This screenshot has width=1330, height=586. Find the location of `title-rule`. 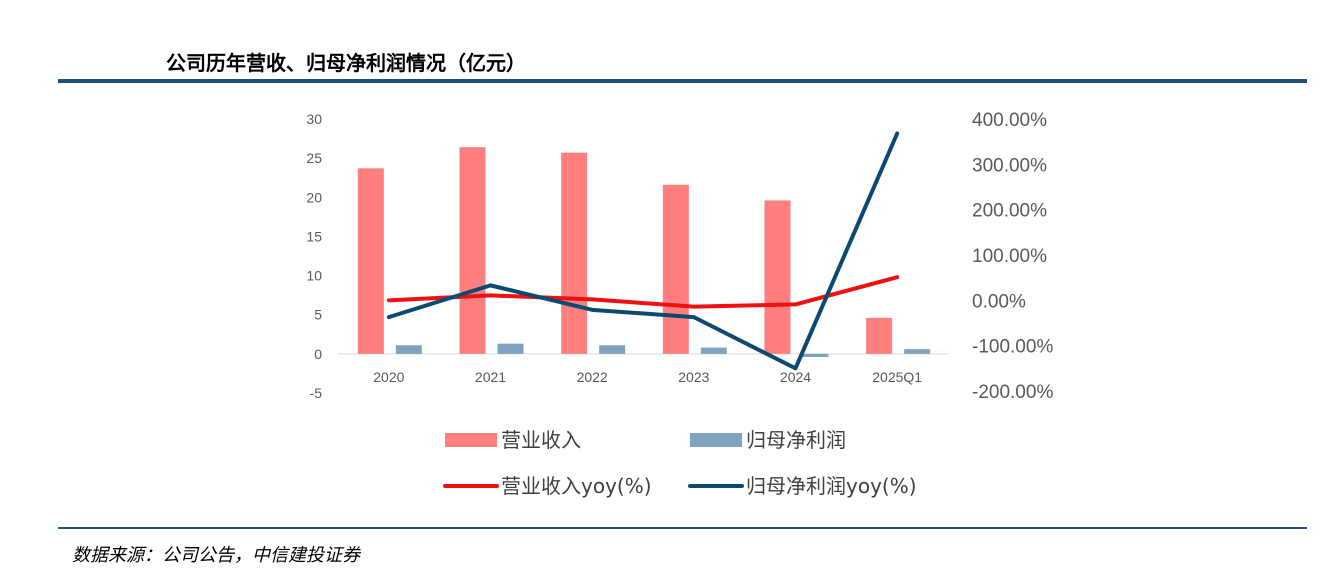

title-rule is located at coordinates (682, 81).